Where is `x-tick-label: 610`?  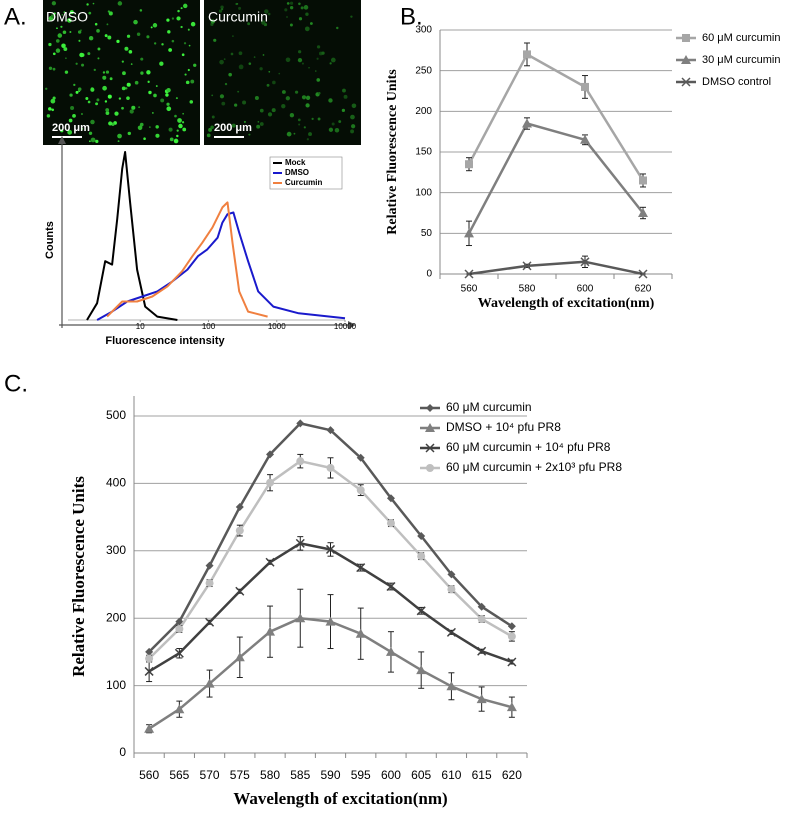 x-tick-label: 610 is located at coordinates (451, 775).